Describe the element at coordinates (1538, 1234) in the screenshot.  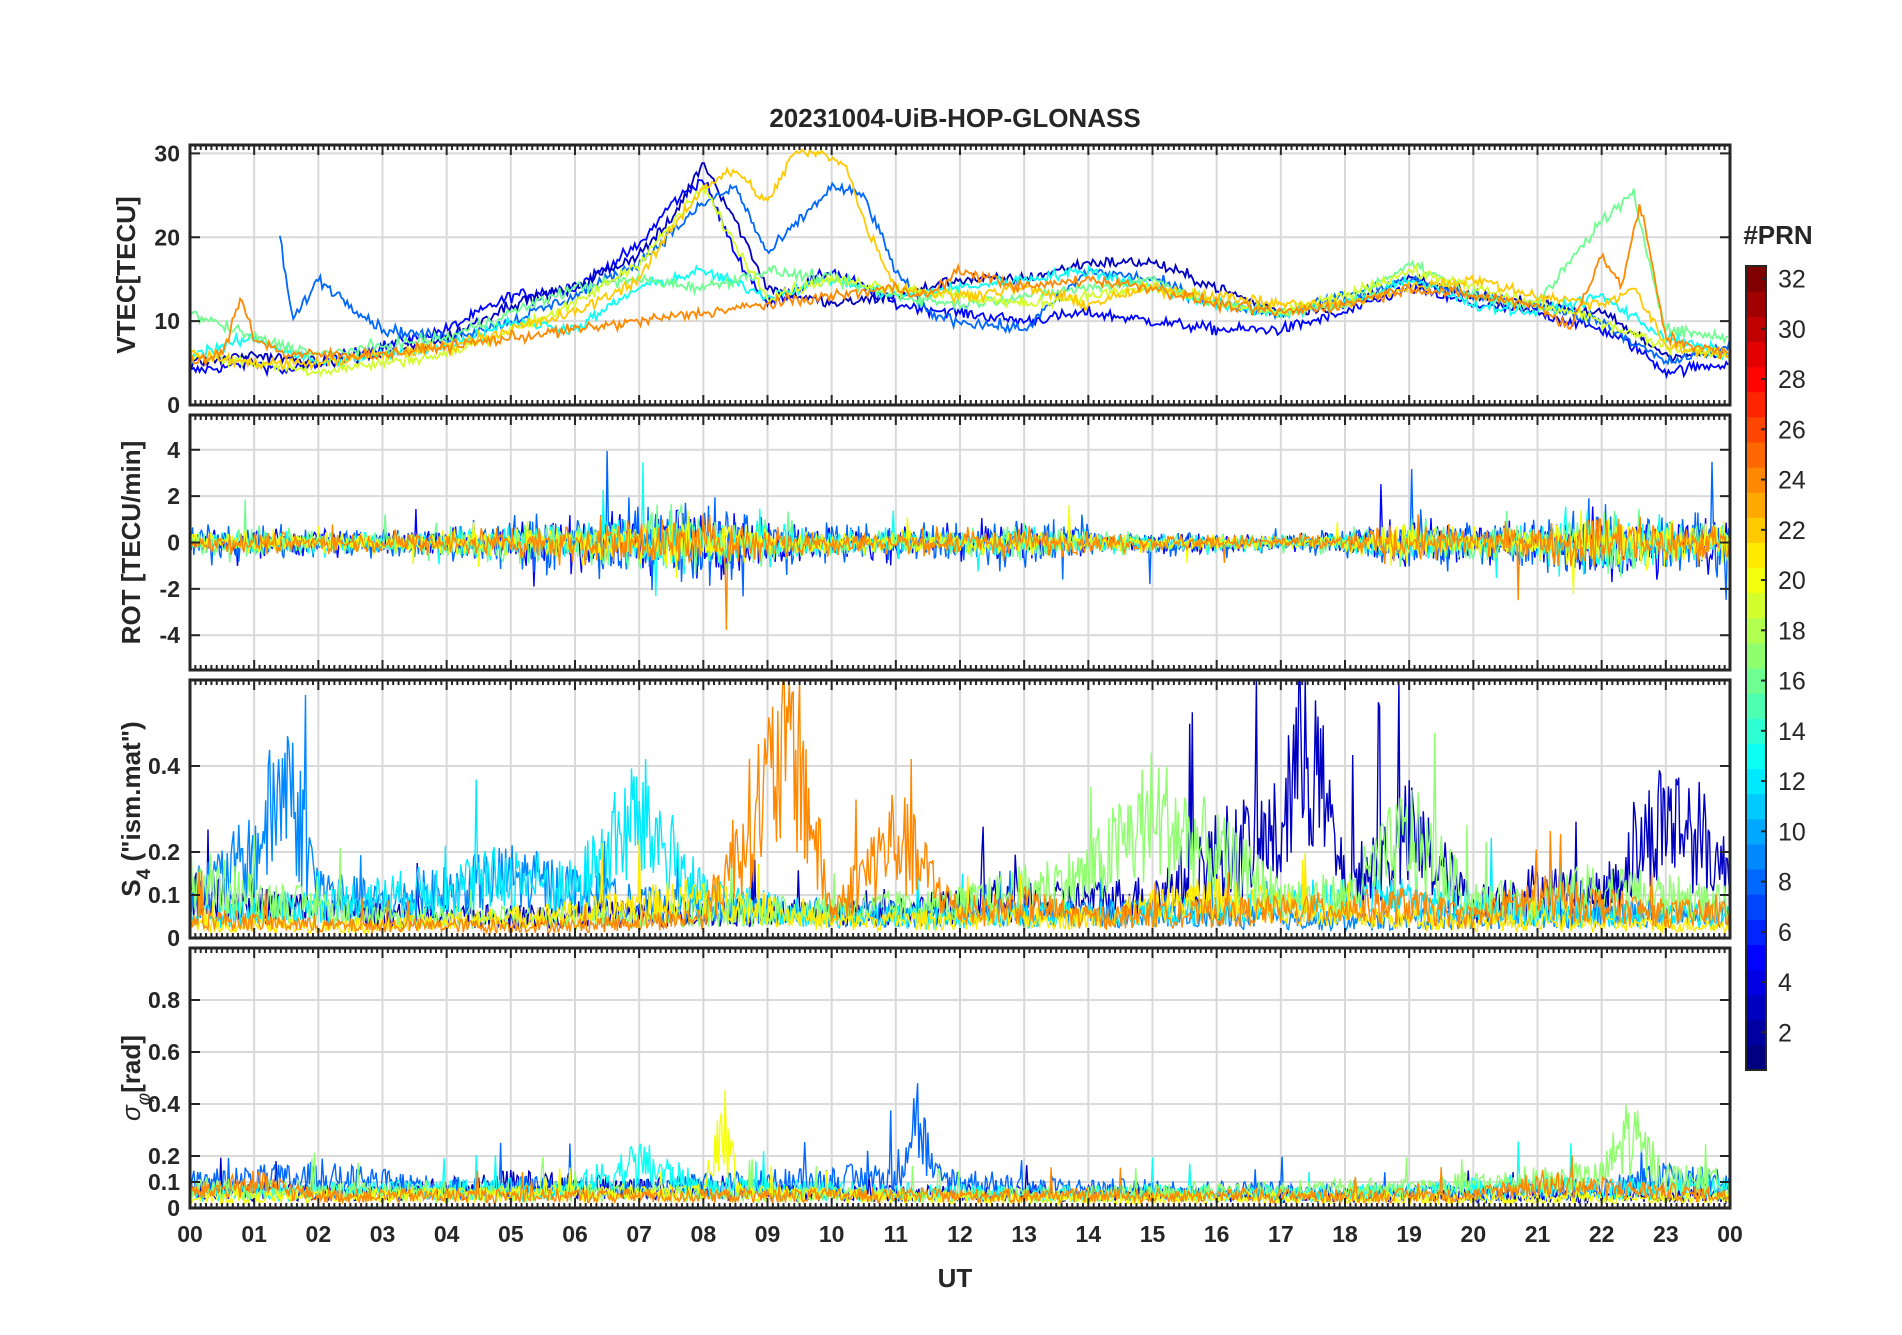
I see `x-tick-label: 21` at that location.